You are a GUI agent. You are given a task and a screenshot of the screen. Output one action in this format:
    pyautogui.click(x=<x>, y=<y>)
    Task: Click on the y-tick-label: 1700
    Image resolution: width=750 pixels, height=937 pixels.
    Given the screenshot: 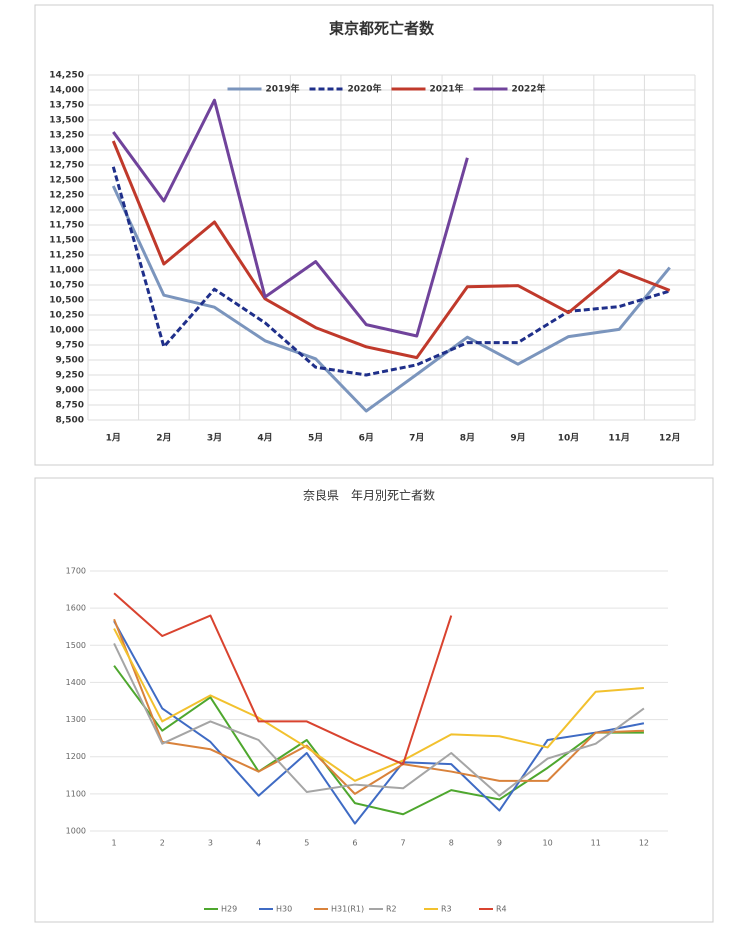 What is the action you would take?
    pyautogui.click(x=76, y=571)
    